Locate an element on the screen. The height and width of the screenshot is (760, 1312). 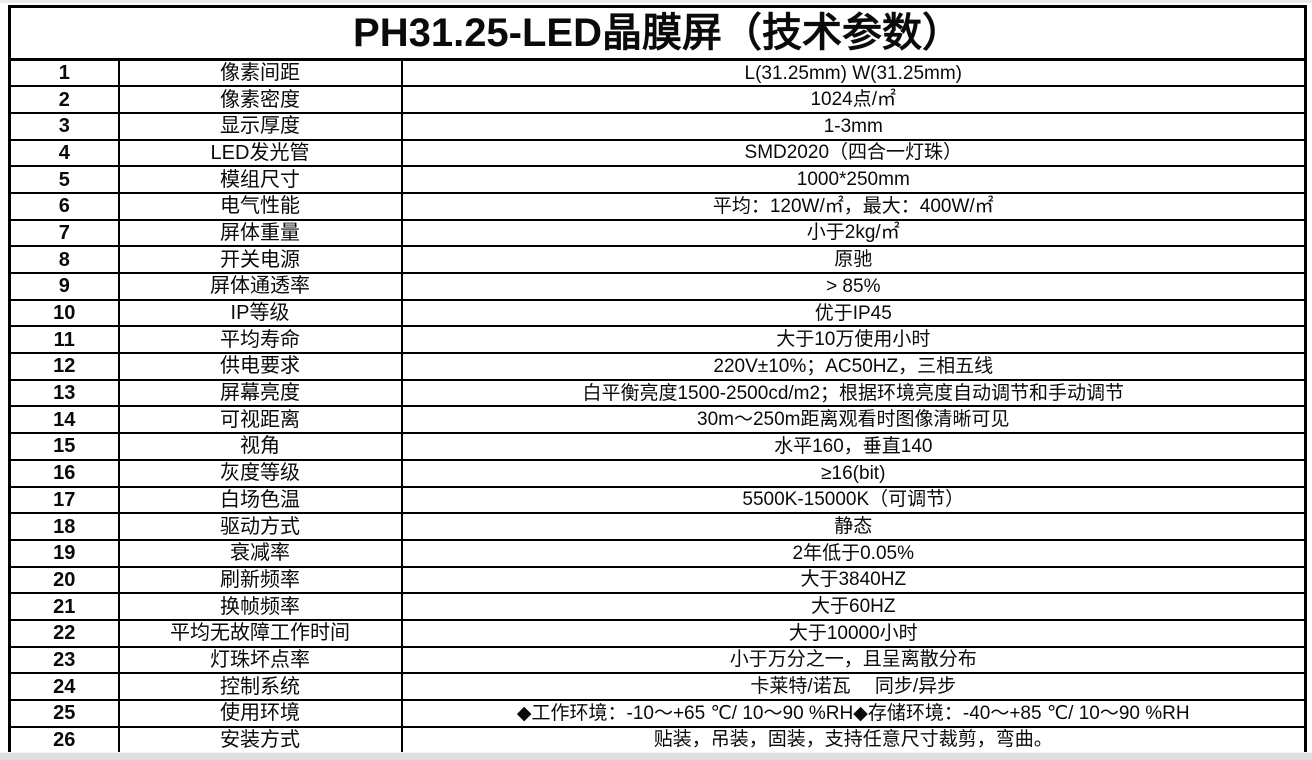
table-row: 21 换帧频率 大于60HZ is located at coordinates (657, 606).